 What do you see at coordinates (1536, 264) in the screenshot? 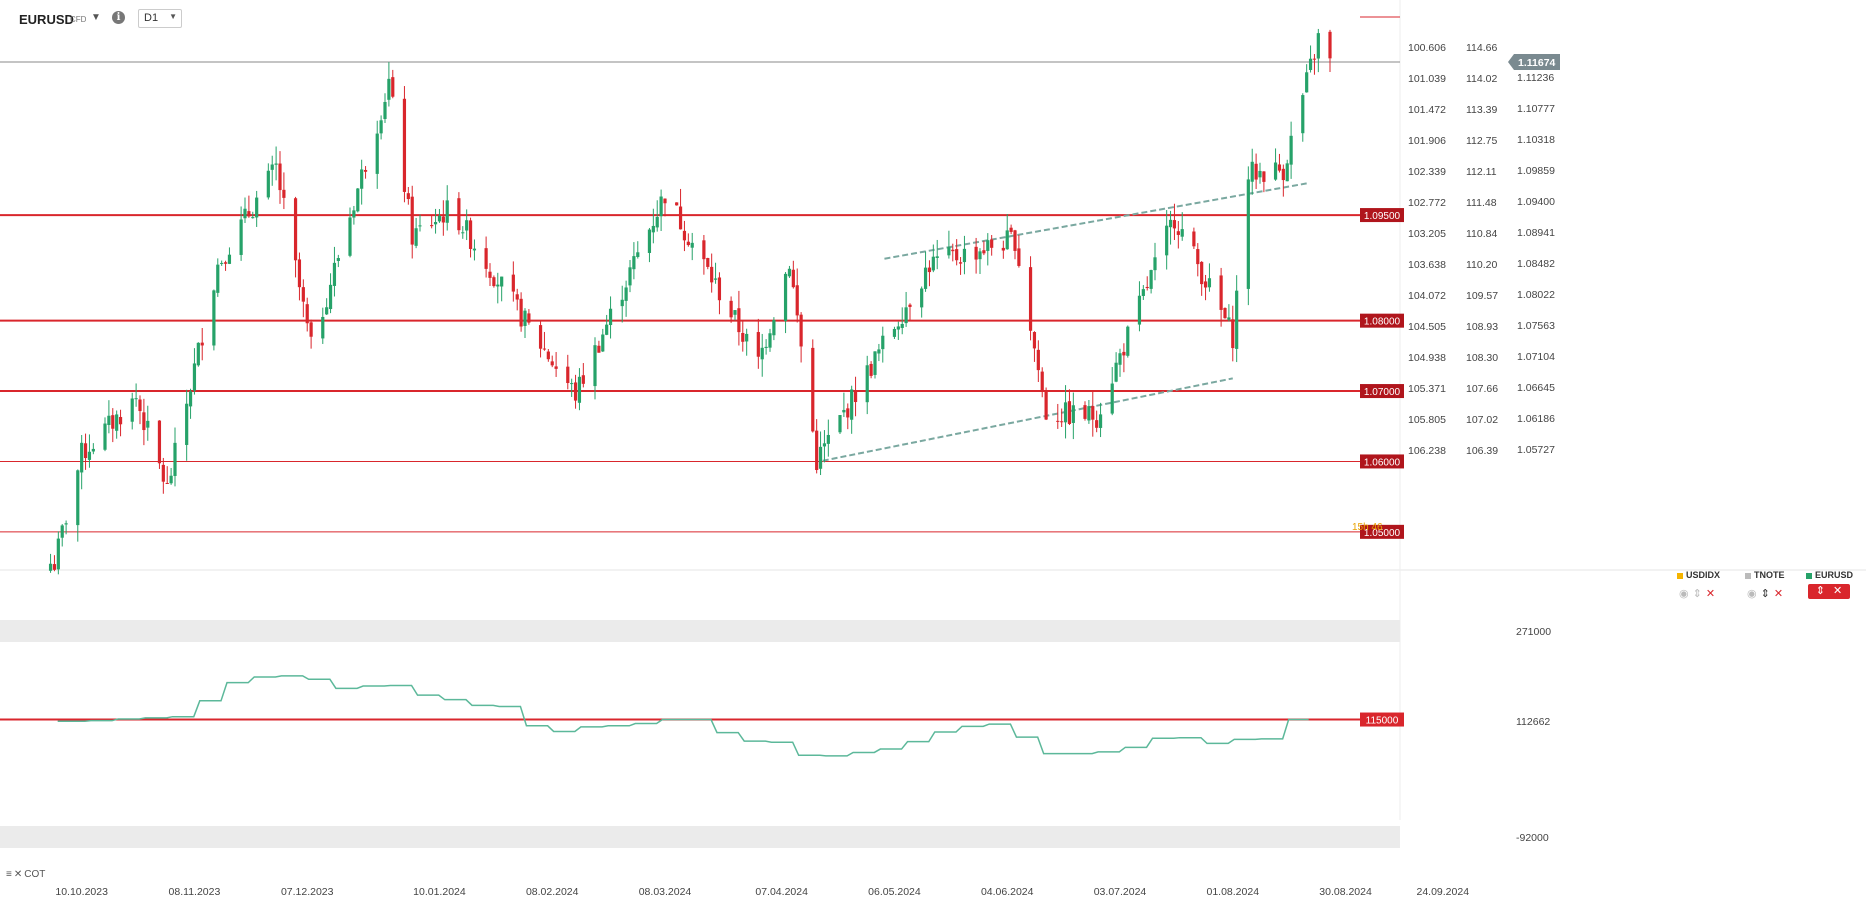
I see `eurusd-tick-label: 1.08482` at bounding box center [1536, 264].